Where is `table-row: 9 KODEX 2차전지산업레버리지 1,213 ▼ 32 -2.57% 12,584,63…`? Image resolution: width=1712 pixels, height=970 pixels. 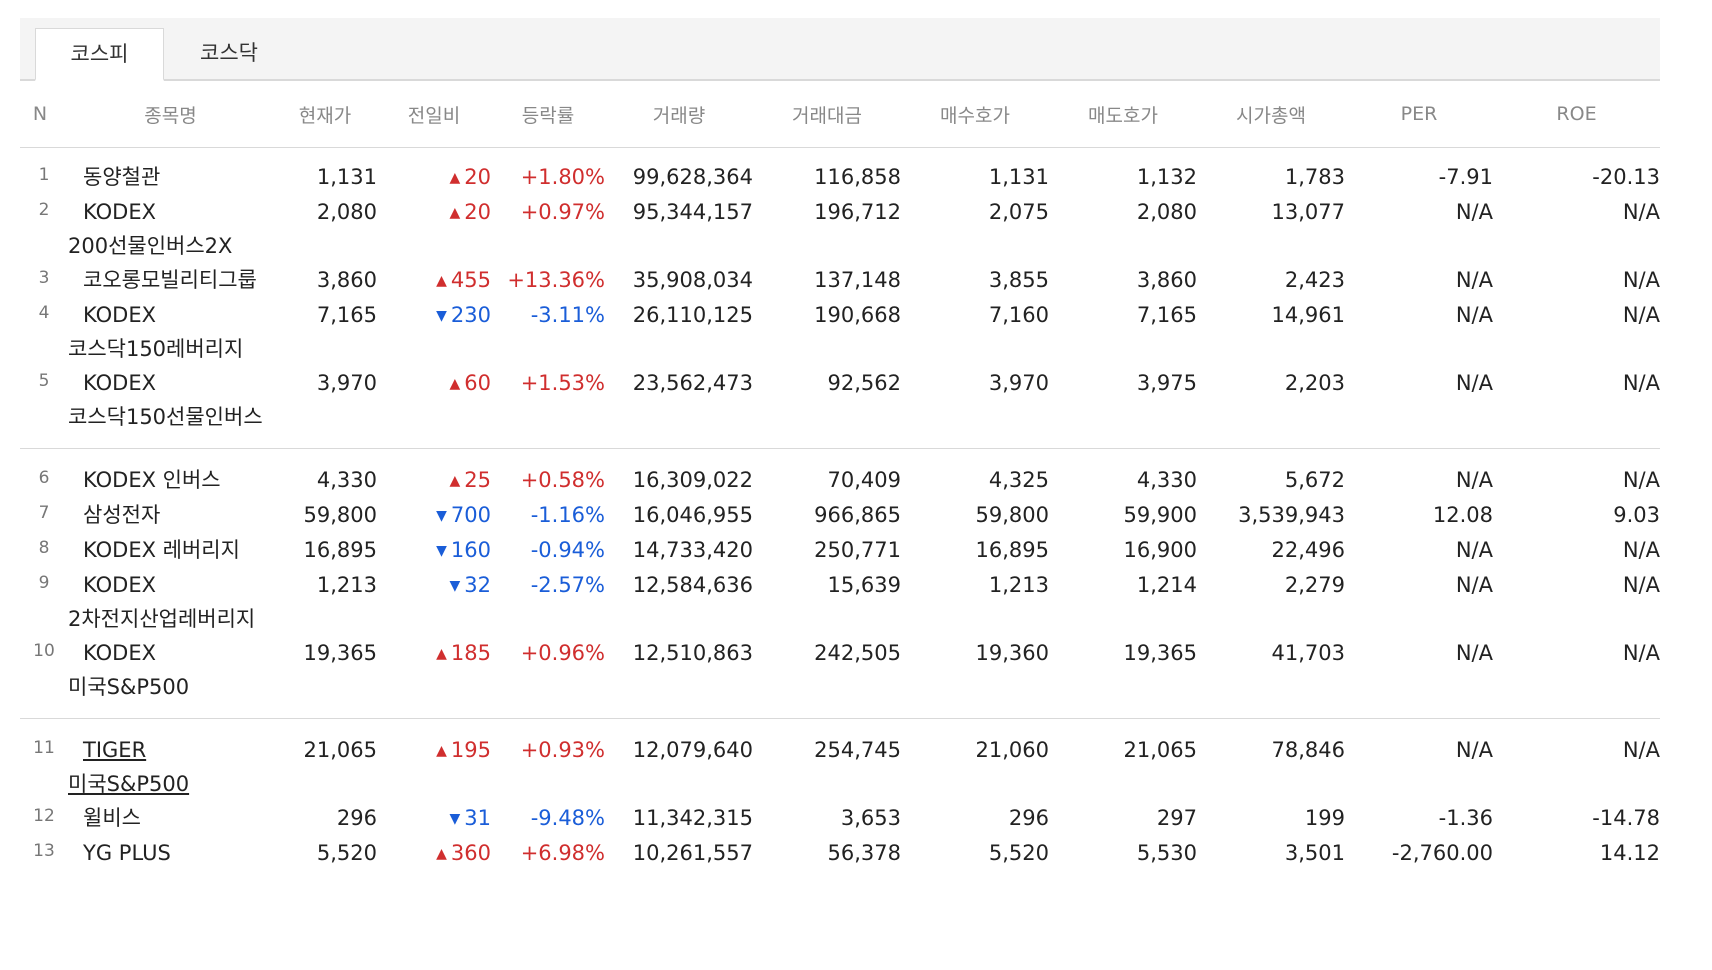 table-row: 9 KODEX 2차전지산업레버리지 1,213 ▼ 32 -2.57% 12,584,63… is located at coordinates (840, 602).